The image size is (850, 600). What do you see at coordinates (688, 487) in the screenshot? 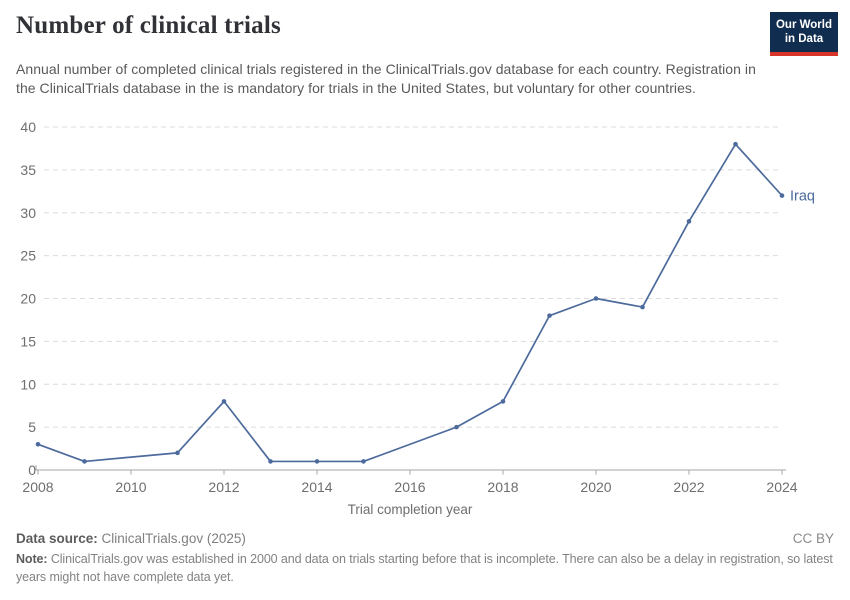
I see `x-tick-label-2022: 2022` at bounding box center [688, 487].